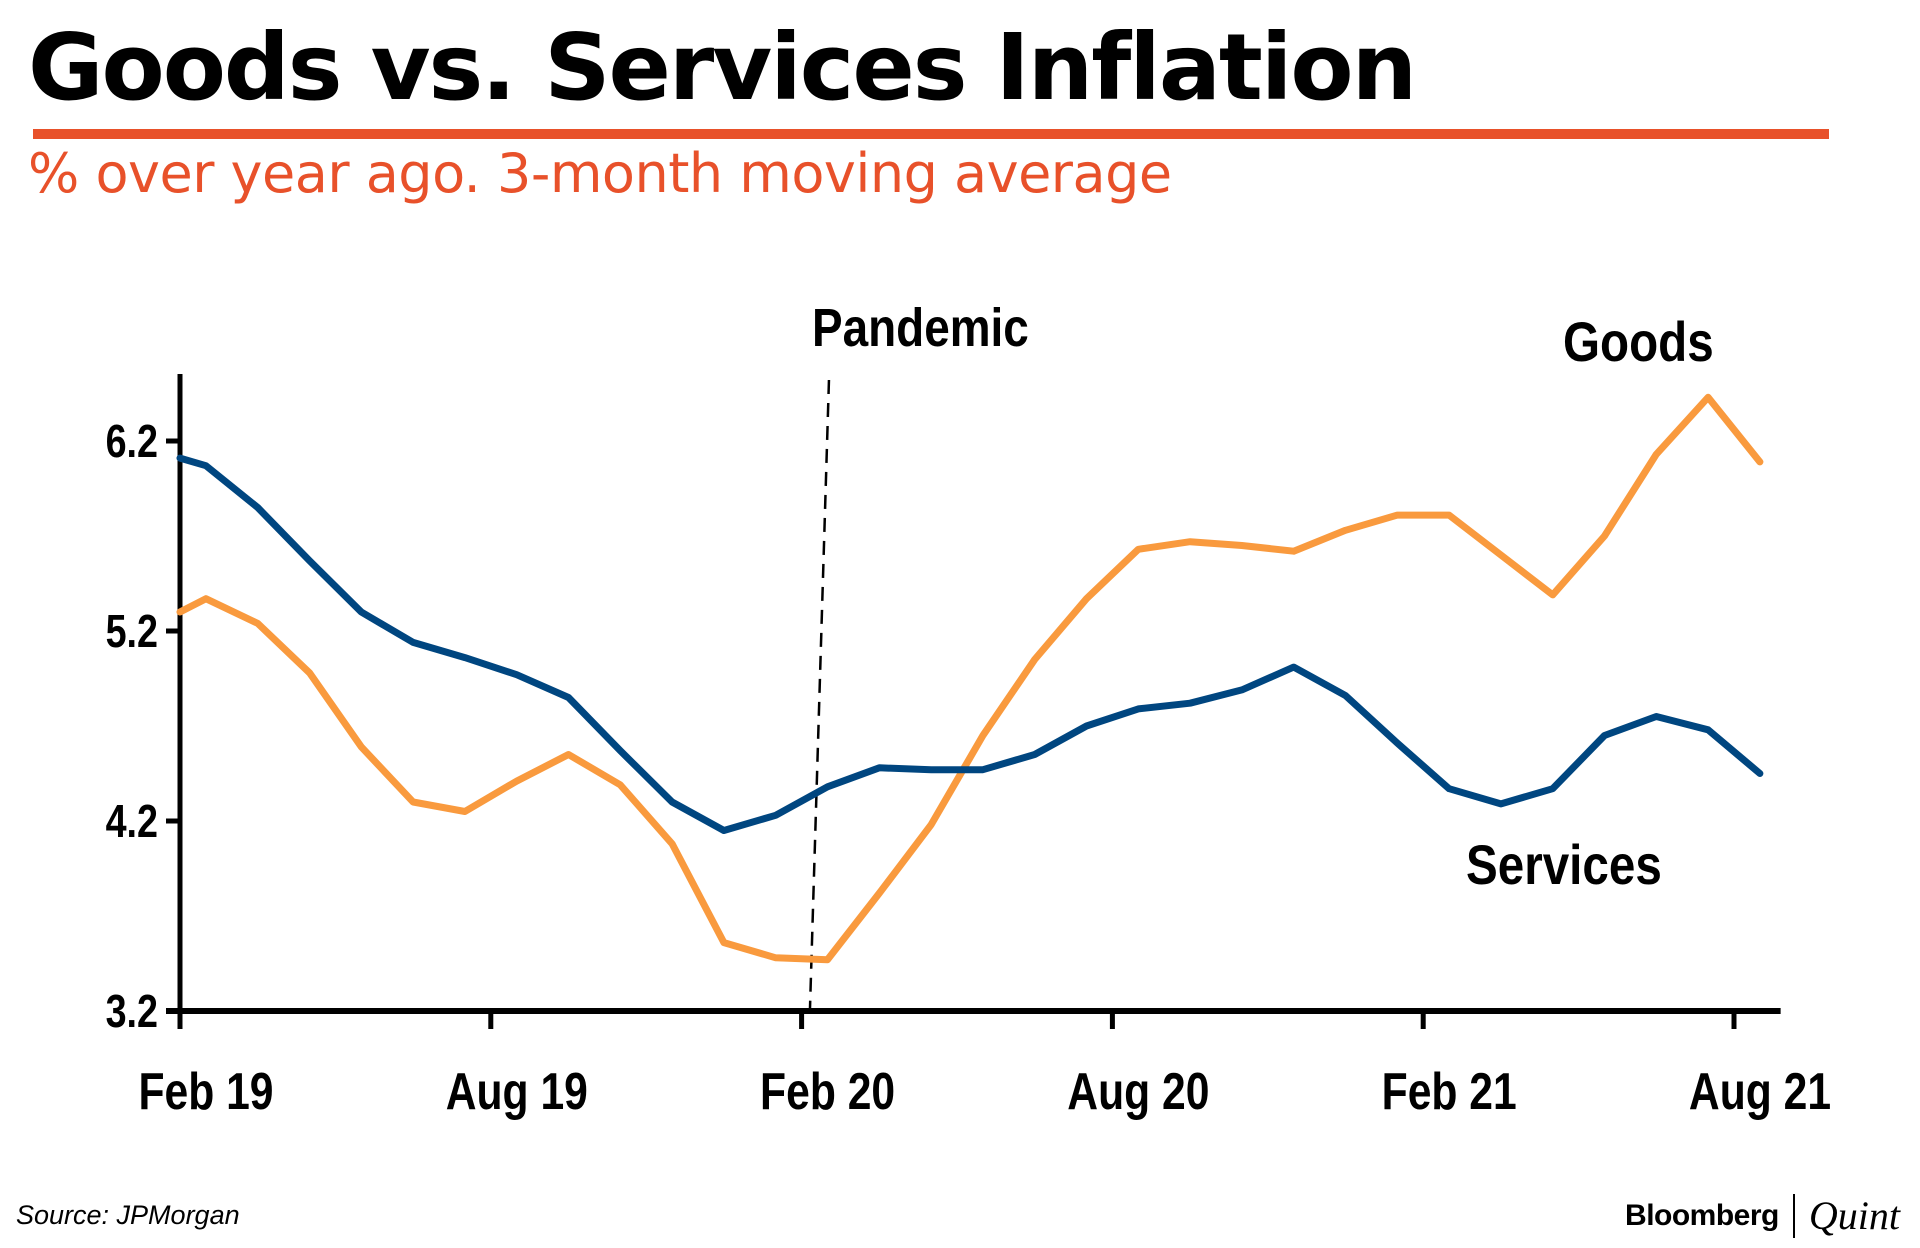  What do you see at coordinates (517, 1092) in the screenshot?
I see `x-tick-label: Aug 19` at bounding box center [517, 1092].